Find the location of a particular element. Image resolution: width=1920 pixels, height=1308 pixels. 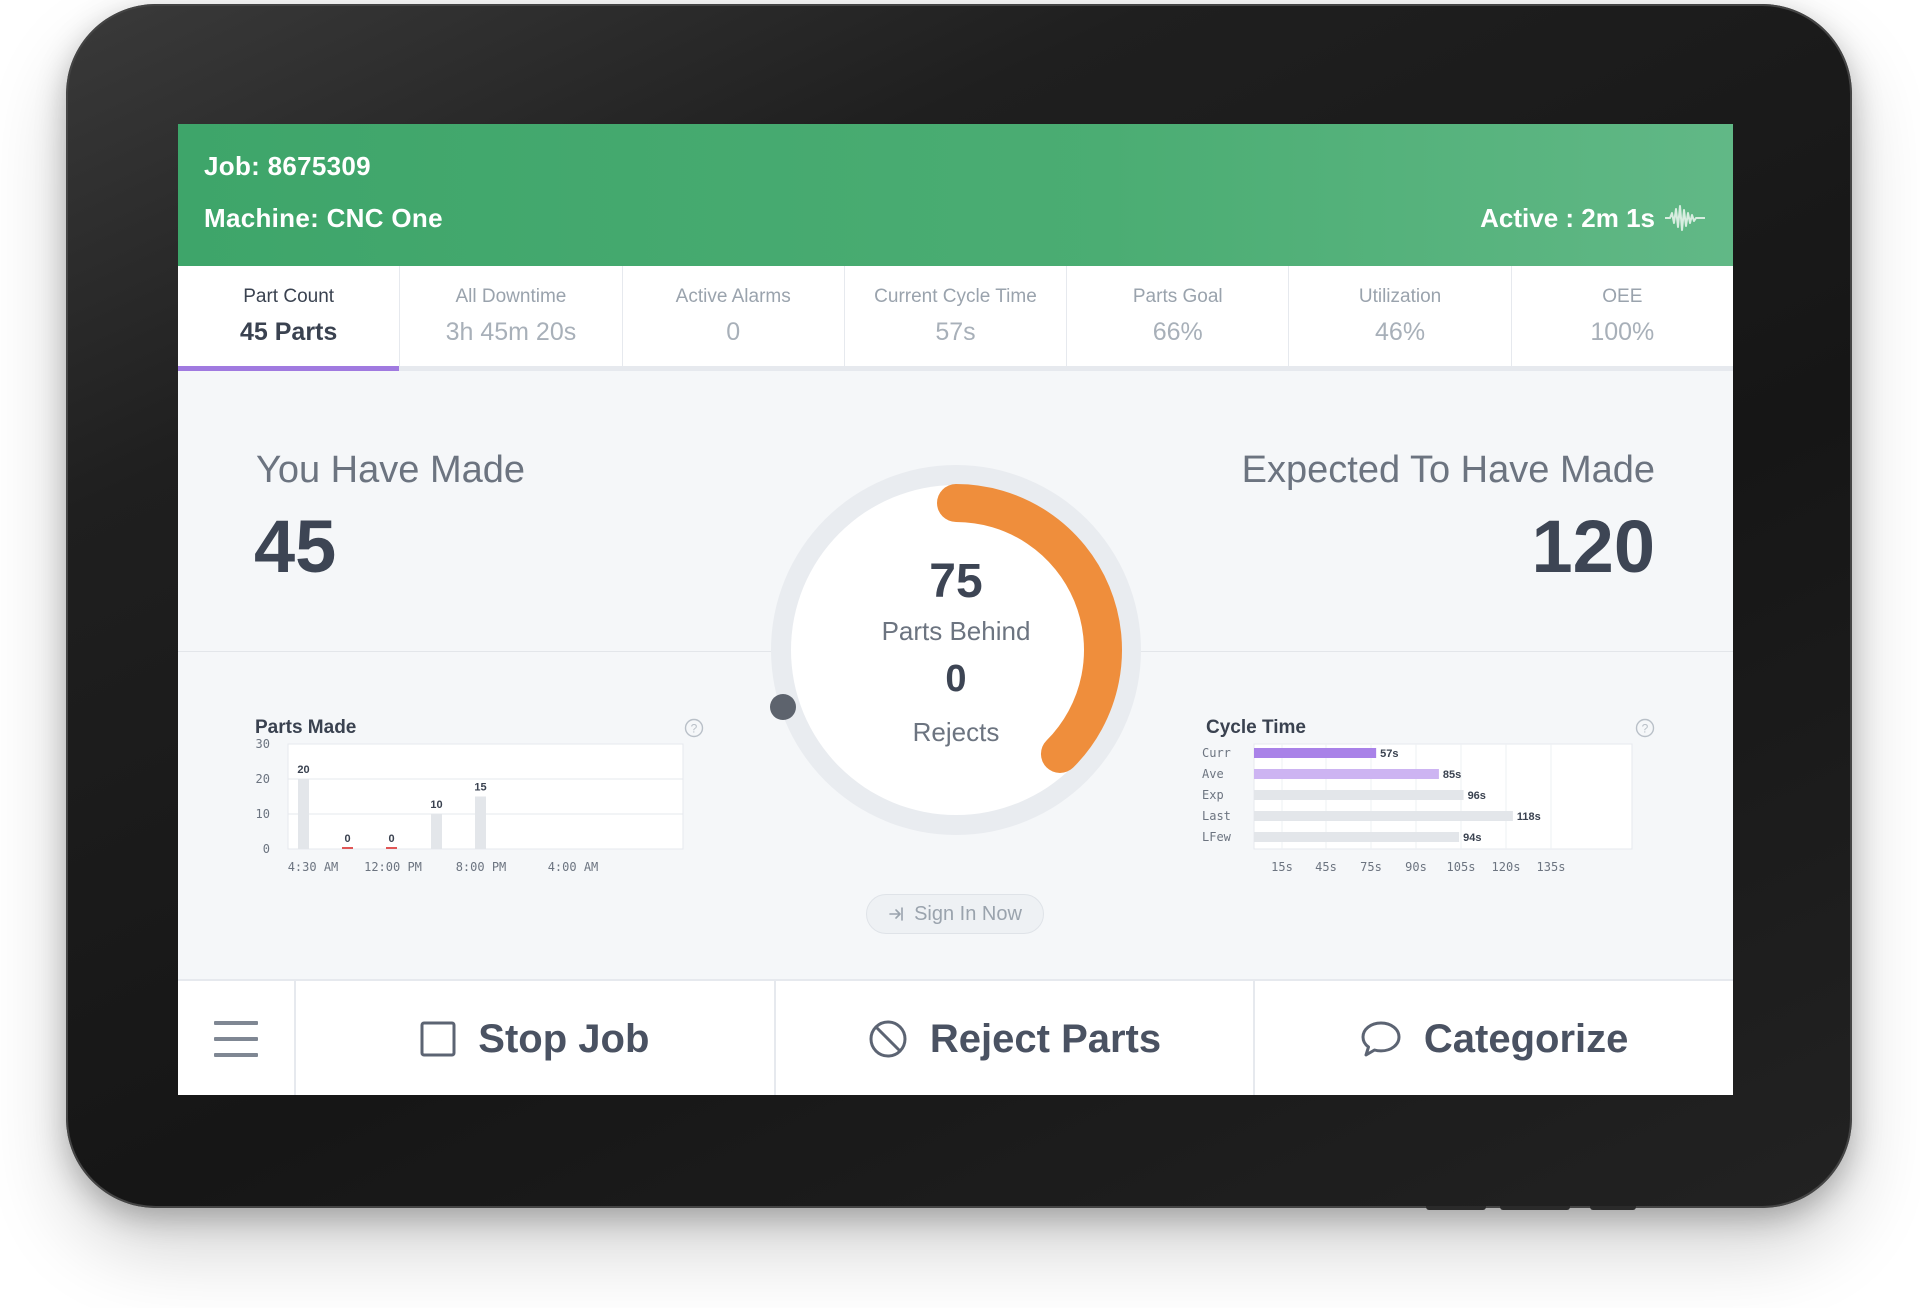

parts-made-title: Parts Made is located at coordinates (306, 727).